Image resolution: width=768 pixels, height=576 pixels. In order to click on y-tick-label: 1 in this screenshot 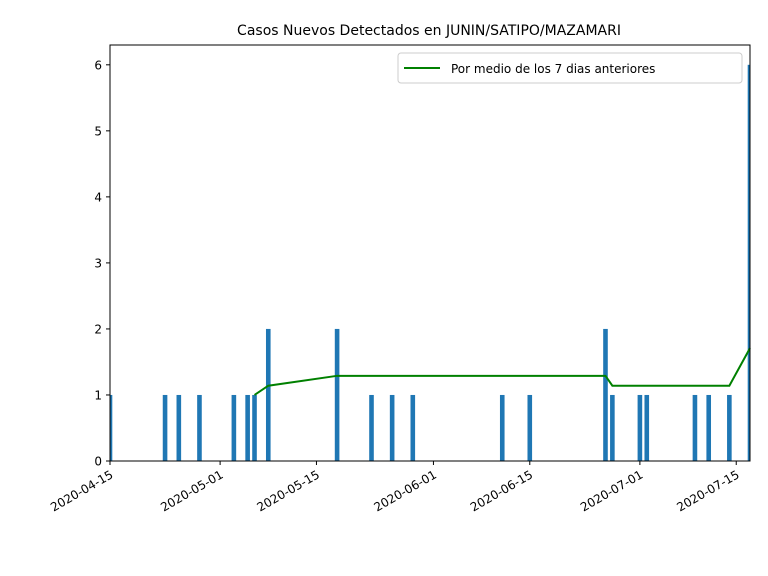, I will do `click(98, 395)`.